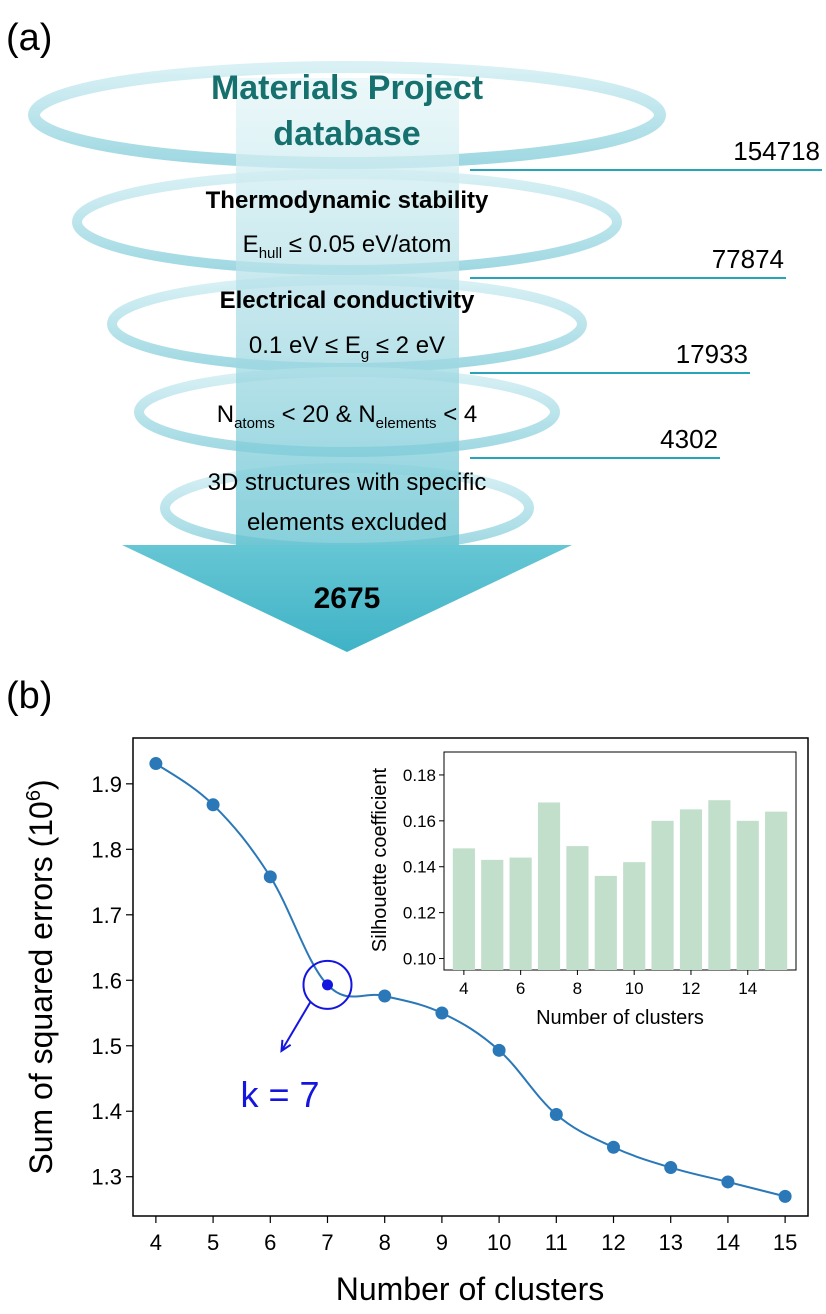  I want to click on funnel-column, so click(347, 313).